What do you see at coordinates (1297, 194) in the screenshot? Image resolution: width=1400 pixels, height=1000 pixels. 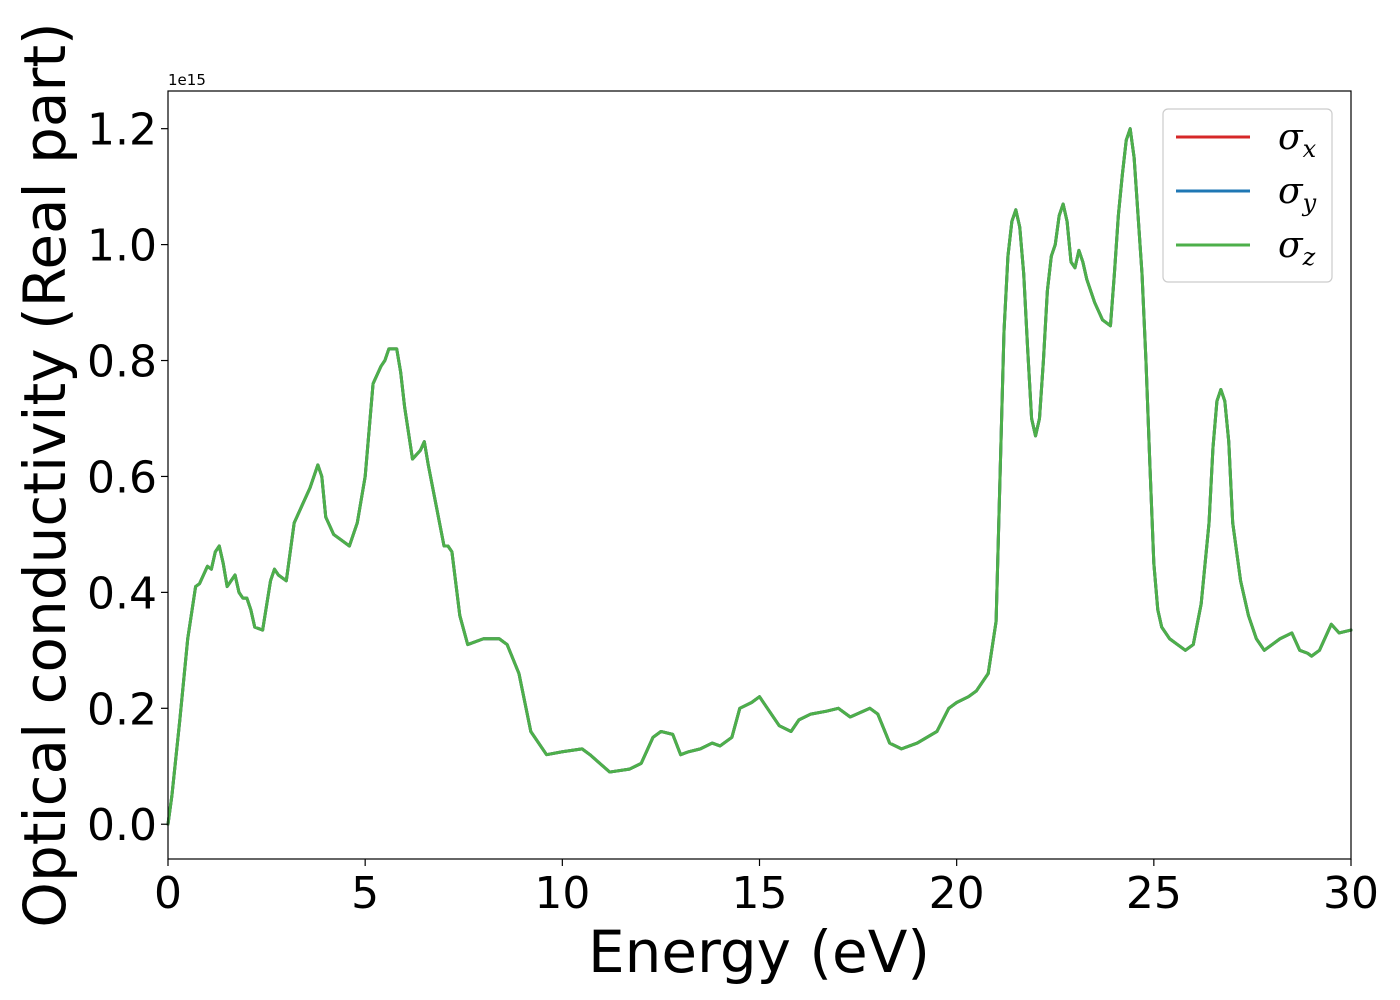 I see `legend-label-y: σy` at bounding box center [1297, 194].